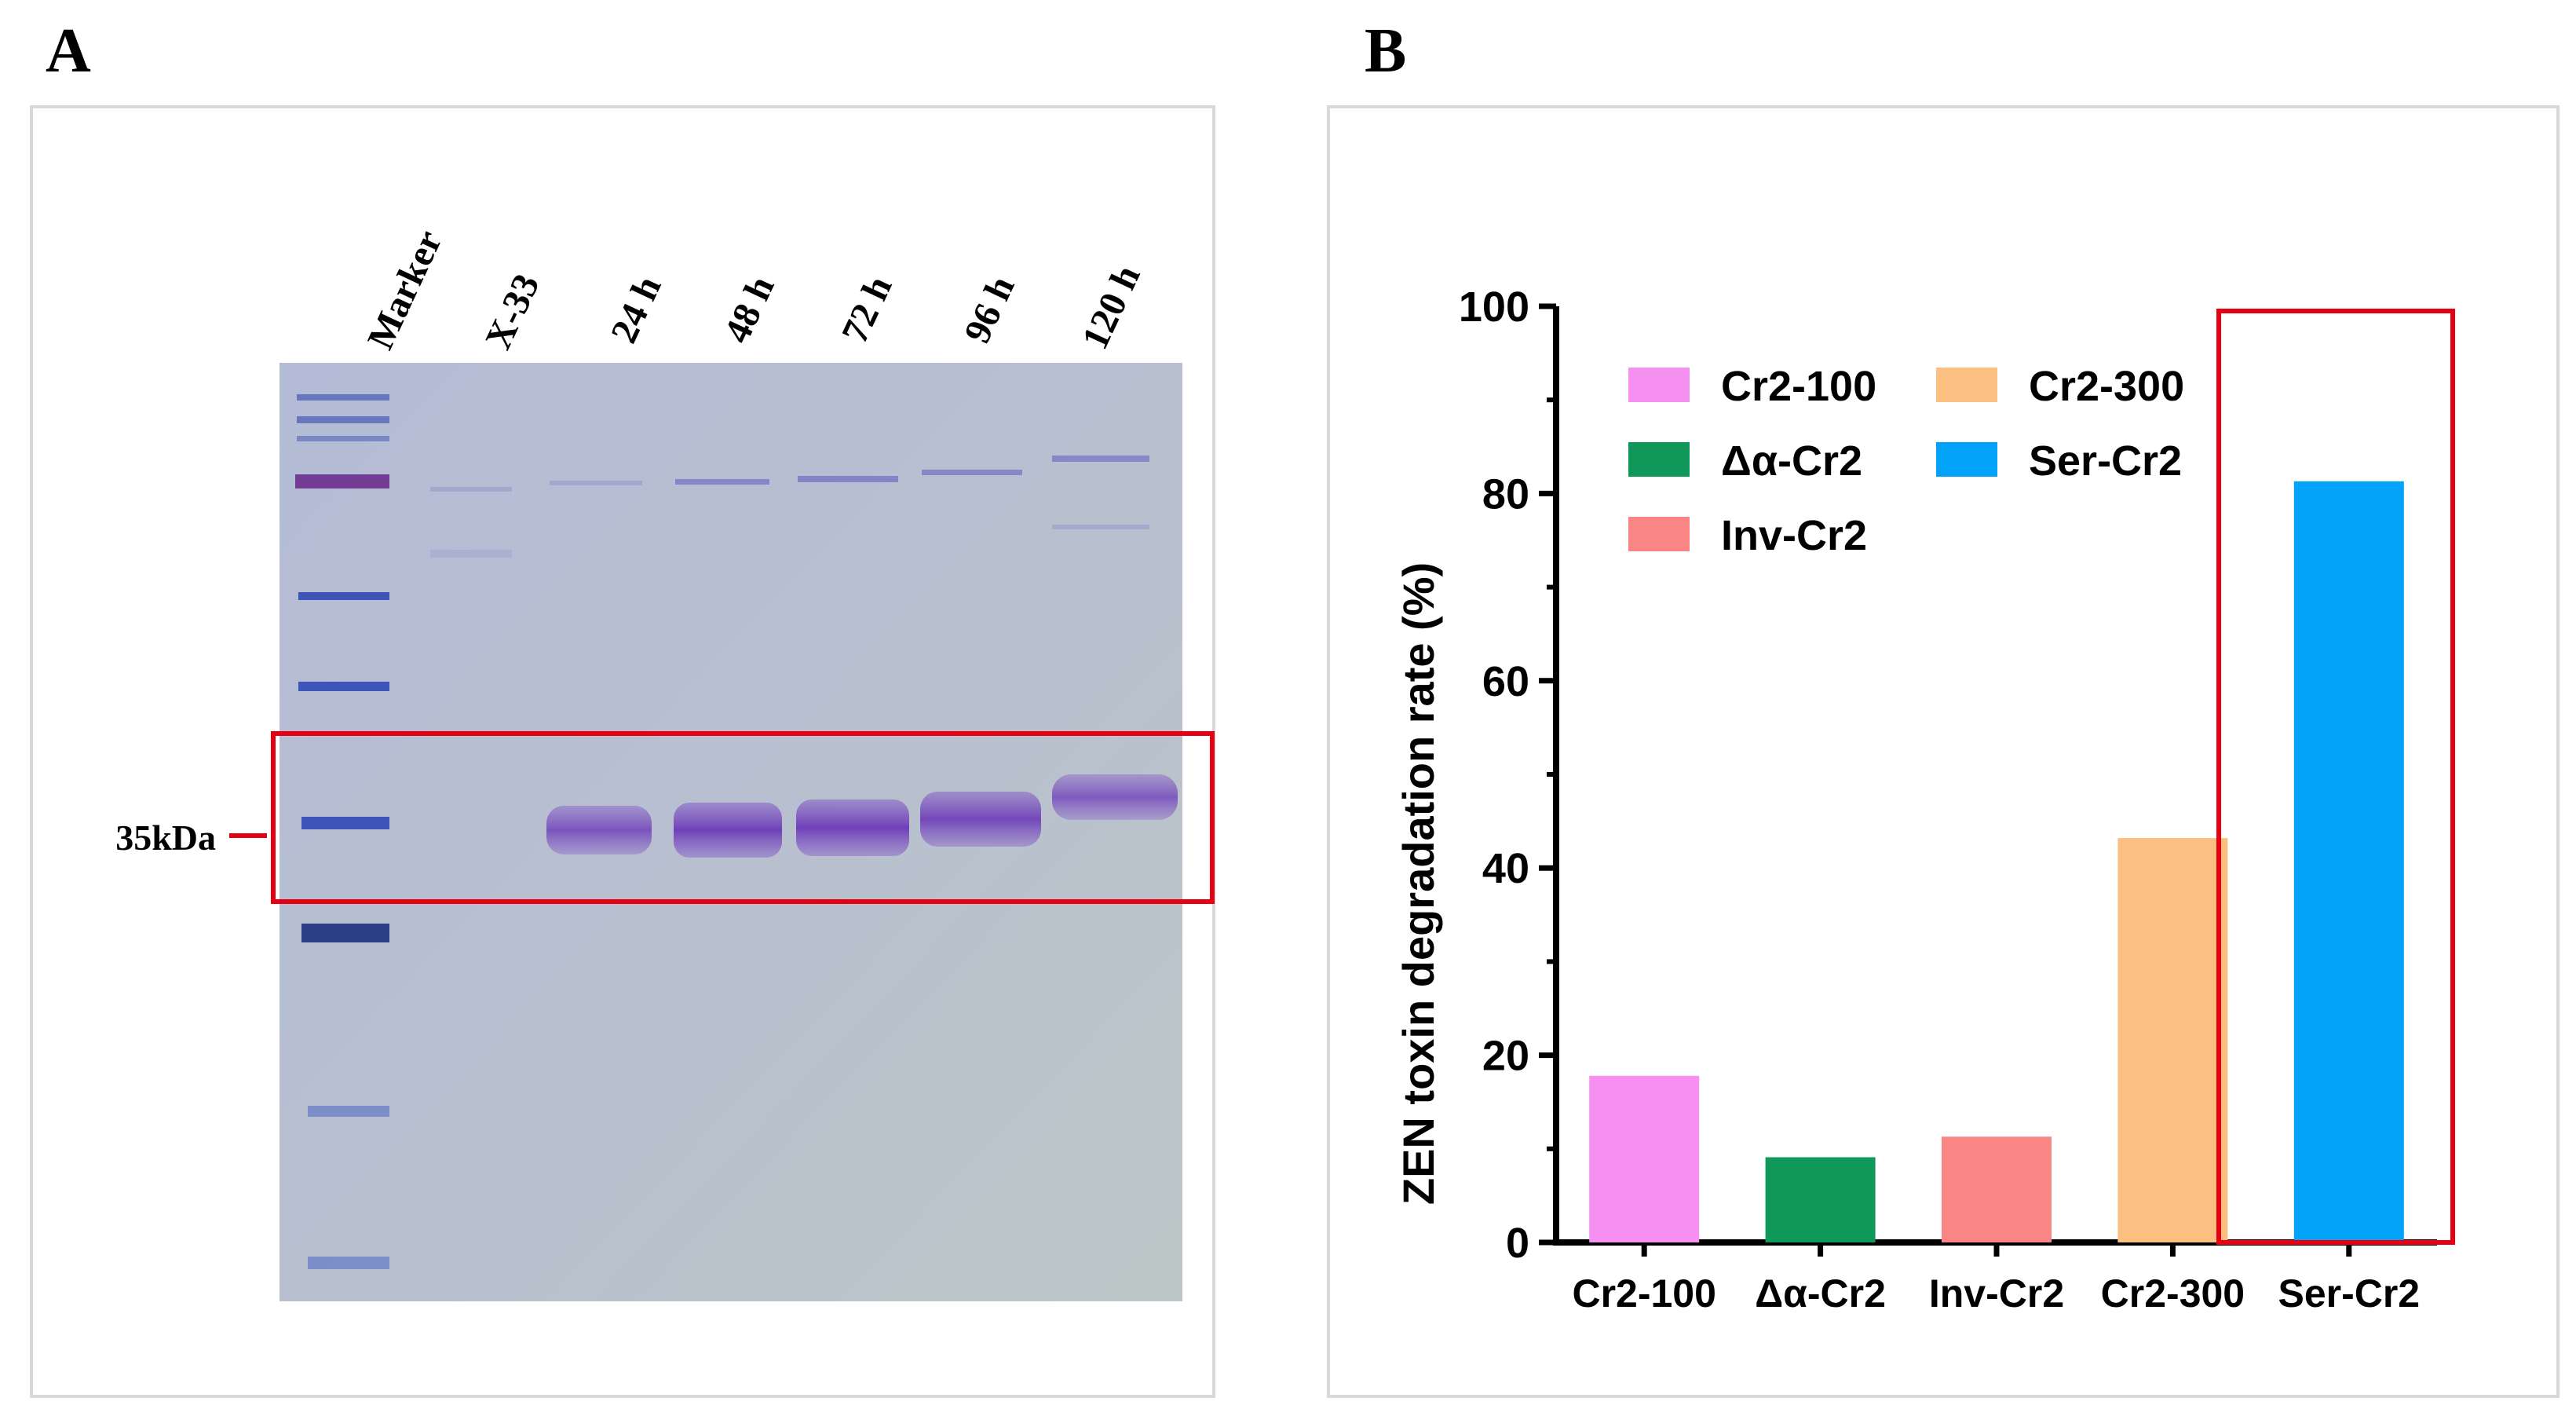 The width and height of the screenshot is (2576, 1427). I want to click on y-tick-label: 0, so click(1517, 1243).